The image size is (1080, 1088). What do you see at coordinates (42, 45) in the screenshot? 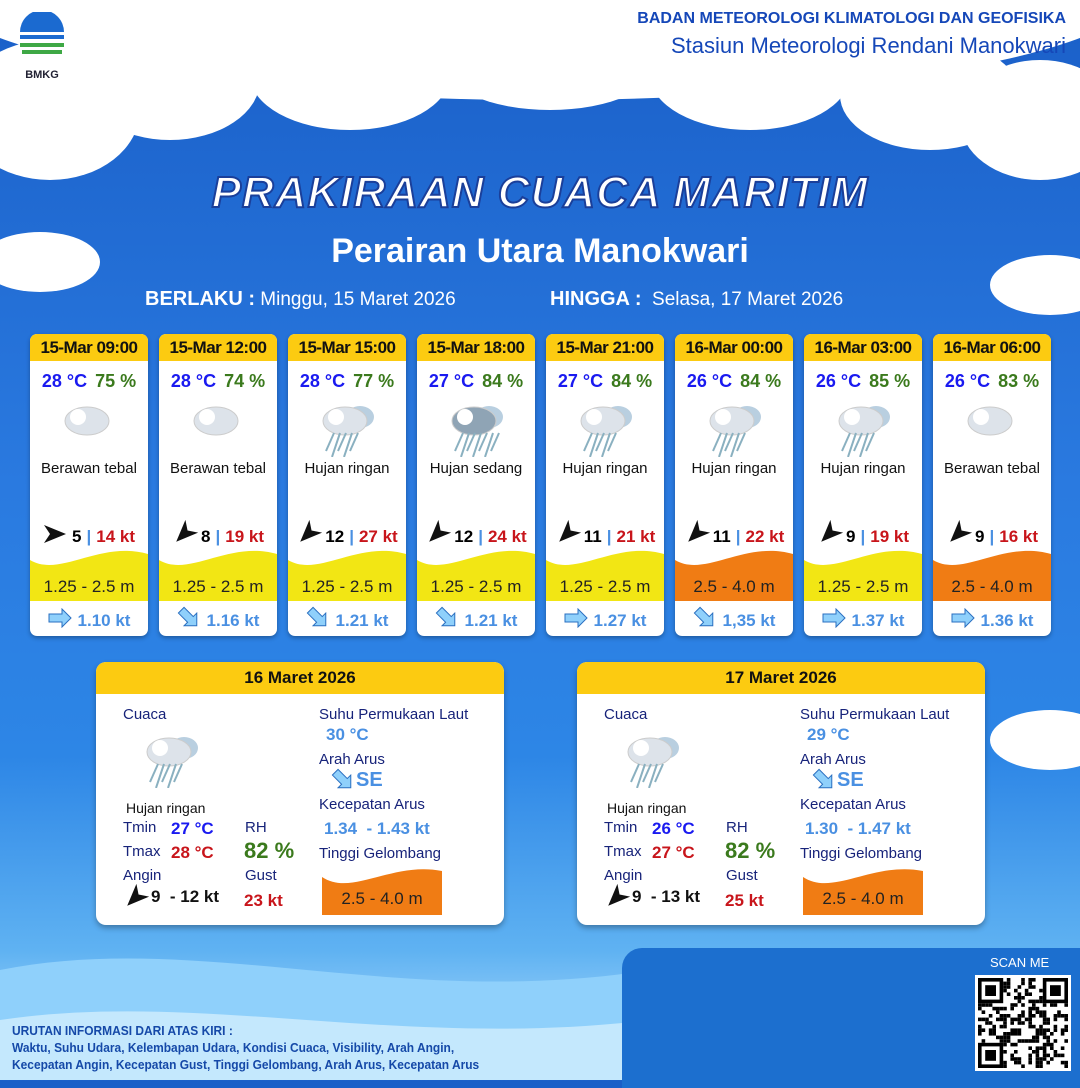
I see `bmkg-logo: BMKG` at bounding box center [42, 45].